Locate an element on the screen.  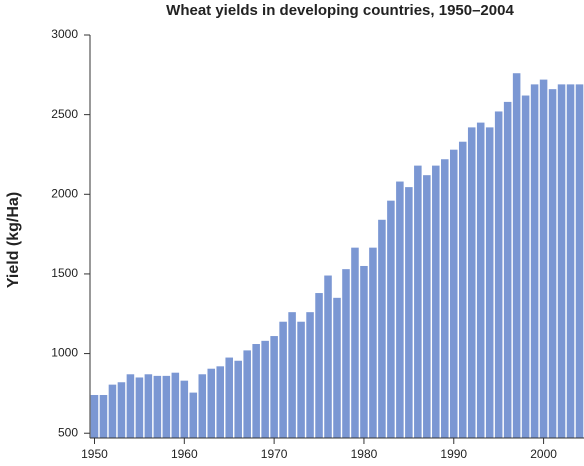
x-tick-label: 1960 is located at coordinates (184, 454).